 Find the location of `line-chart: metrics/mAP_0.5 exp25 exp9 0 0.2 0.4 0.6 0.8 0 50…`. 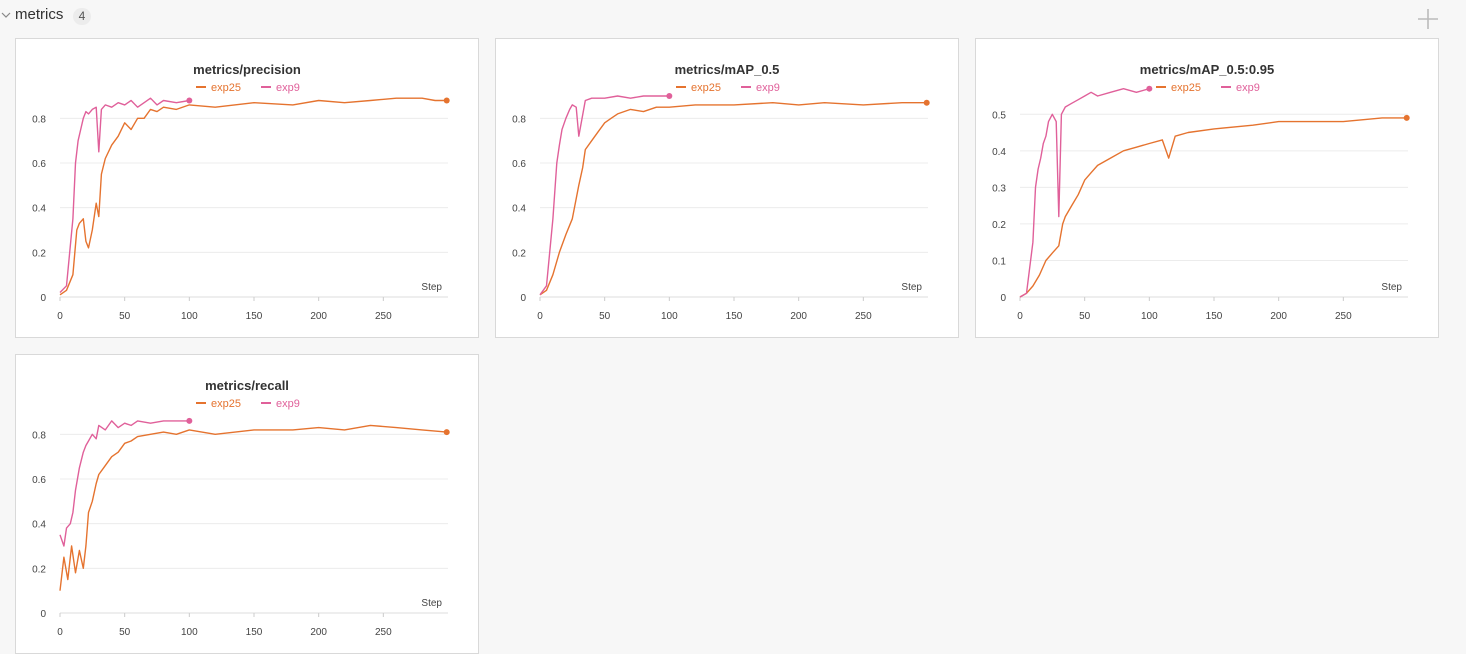

line-chart: metrics/mAP_0.5 exp25 exp9 0 0.2 0.4 0.6 0.8 0 50… is located at coordinates (721, 192).